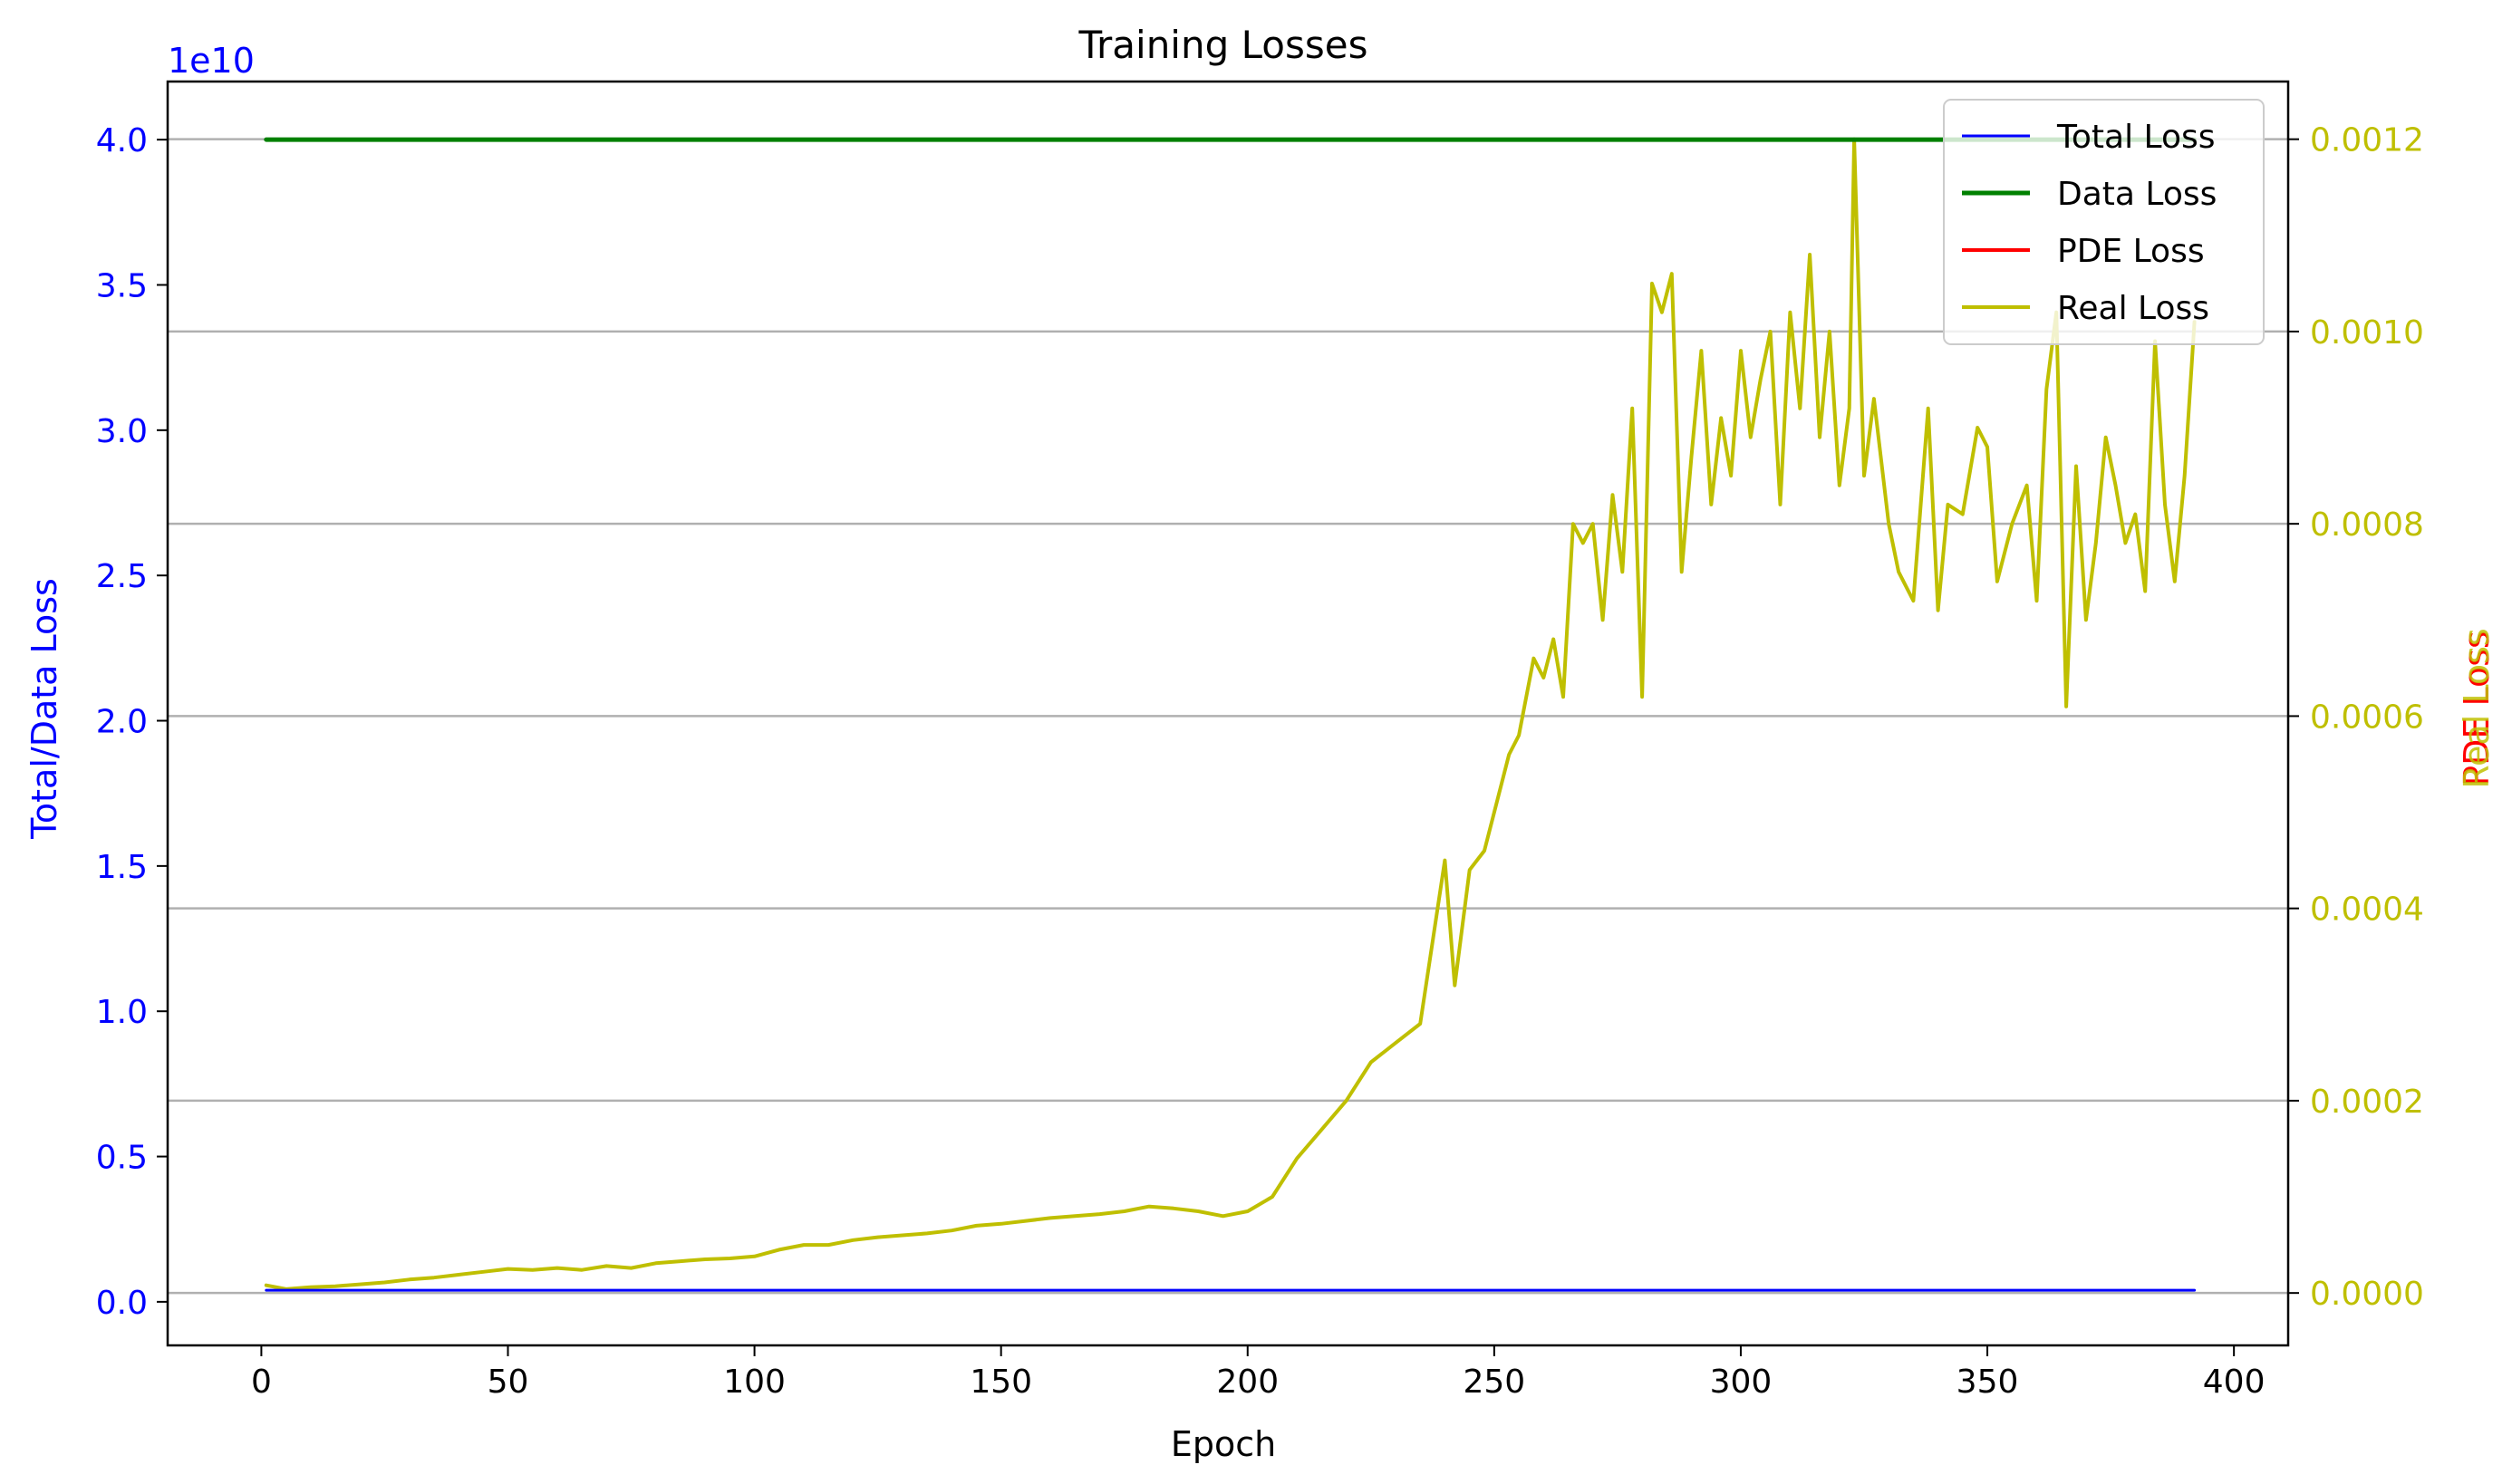  Describe the element at coordinates (1001, 1382) in the screenshot. I see `x-tick-label: 150` at that location.